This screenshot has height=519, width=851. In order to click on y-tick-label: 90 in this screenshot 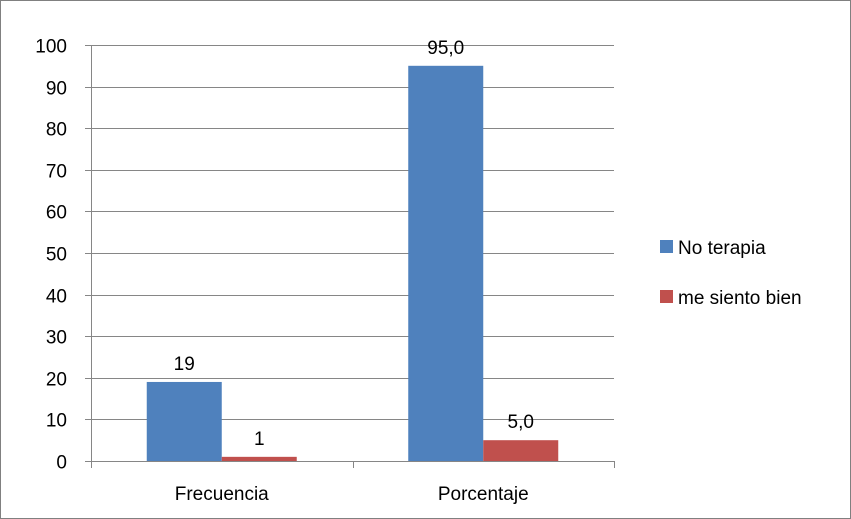, I will do `click(56, 89)`.